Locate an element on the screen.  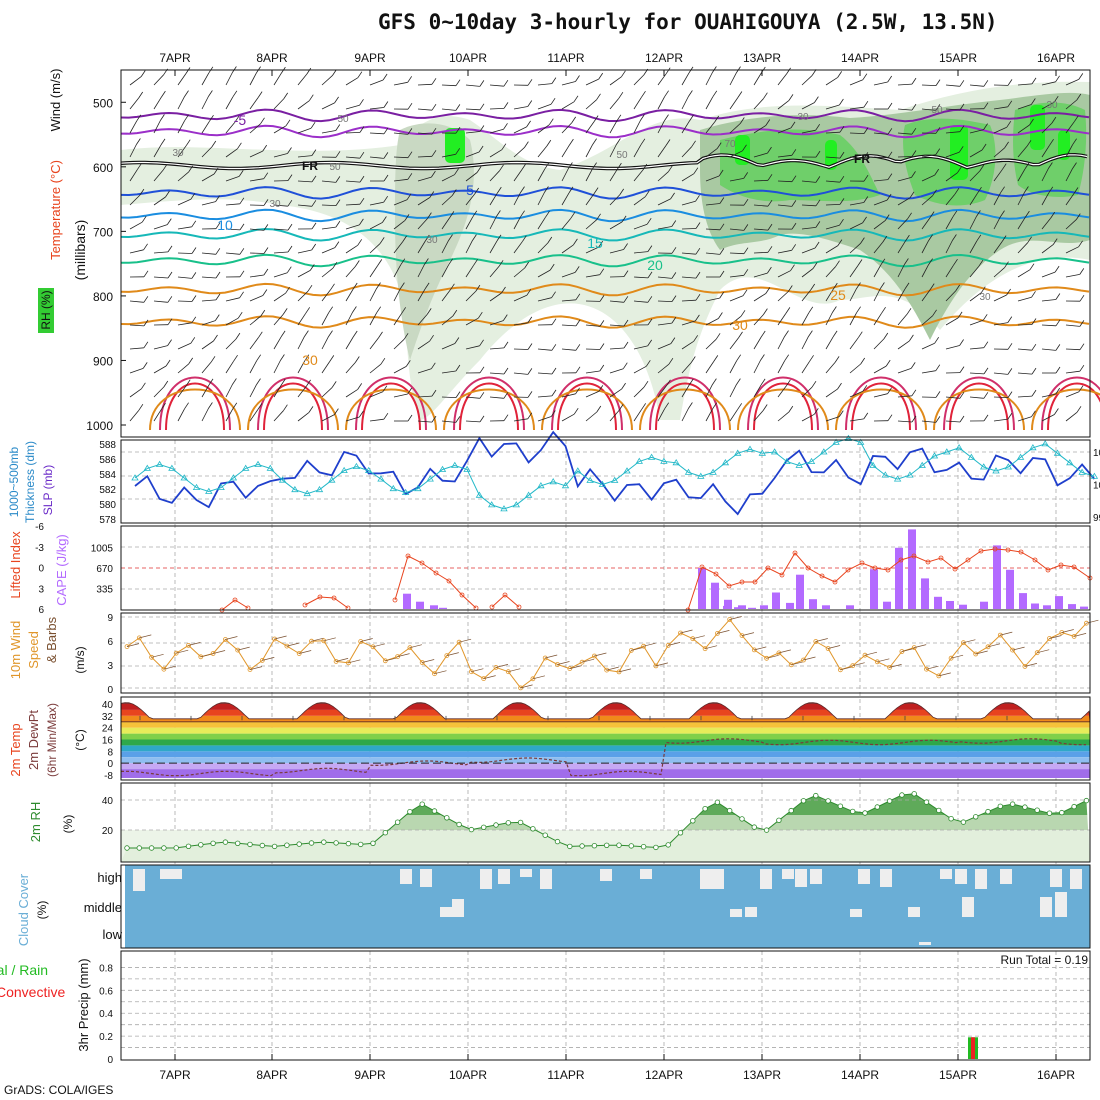
cloud-high-block is located at coordinates (1056, 878).